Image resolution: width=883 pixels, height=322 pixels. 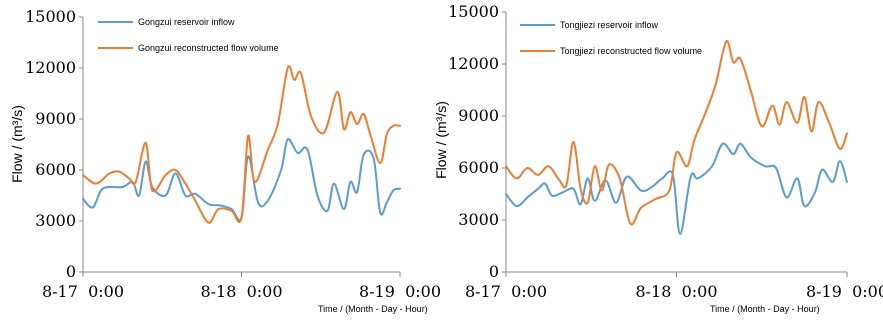 What do you see at coordinates (208, 48) in the screenshot?
I see `legend-label: Gongzui reconstructed flow volume` at bounding box center [208, 48].